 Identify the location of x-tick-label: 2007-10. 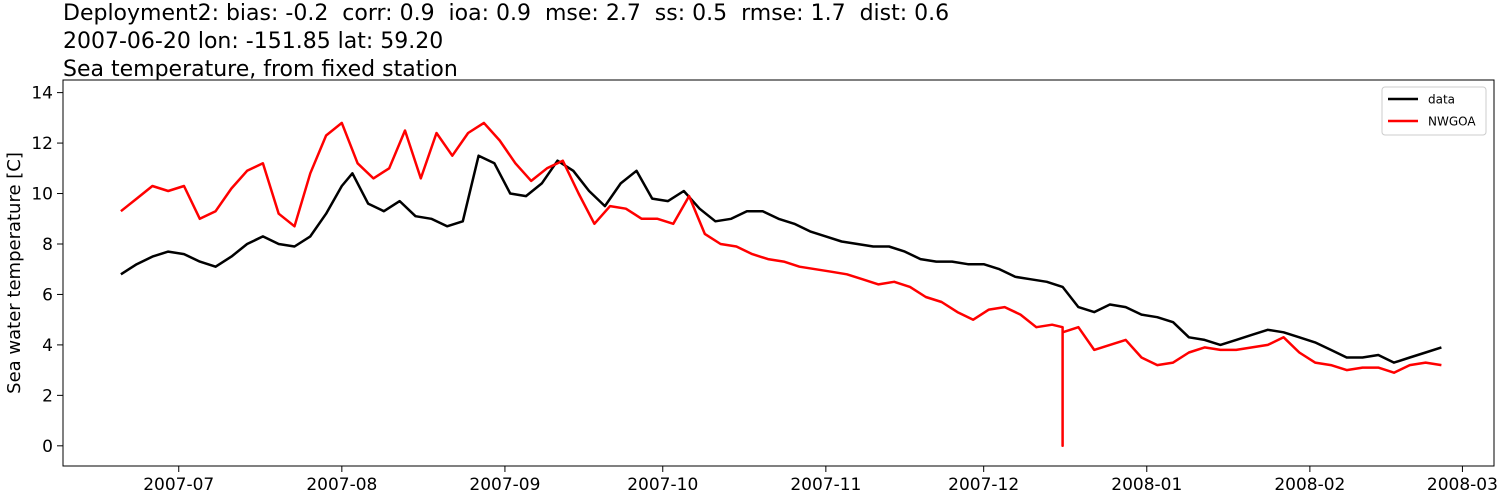
(662, 485).